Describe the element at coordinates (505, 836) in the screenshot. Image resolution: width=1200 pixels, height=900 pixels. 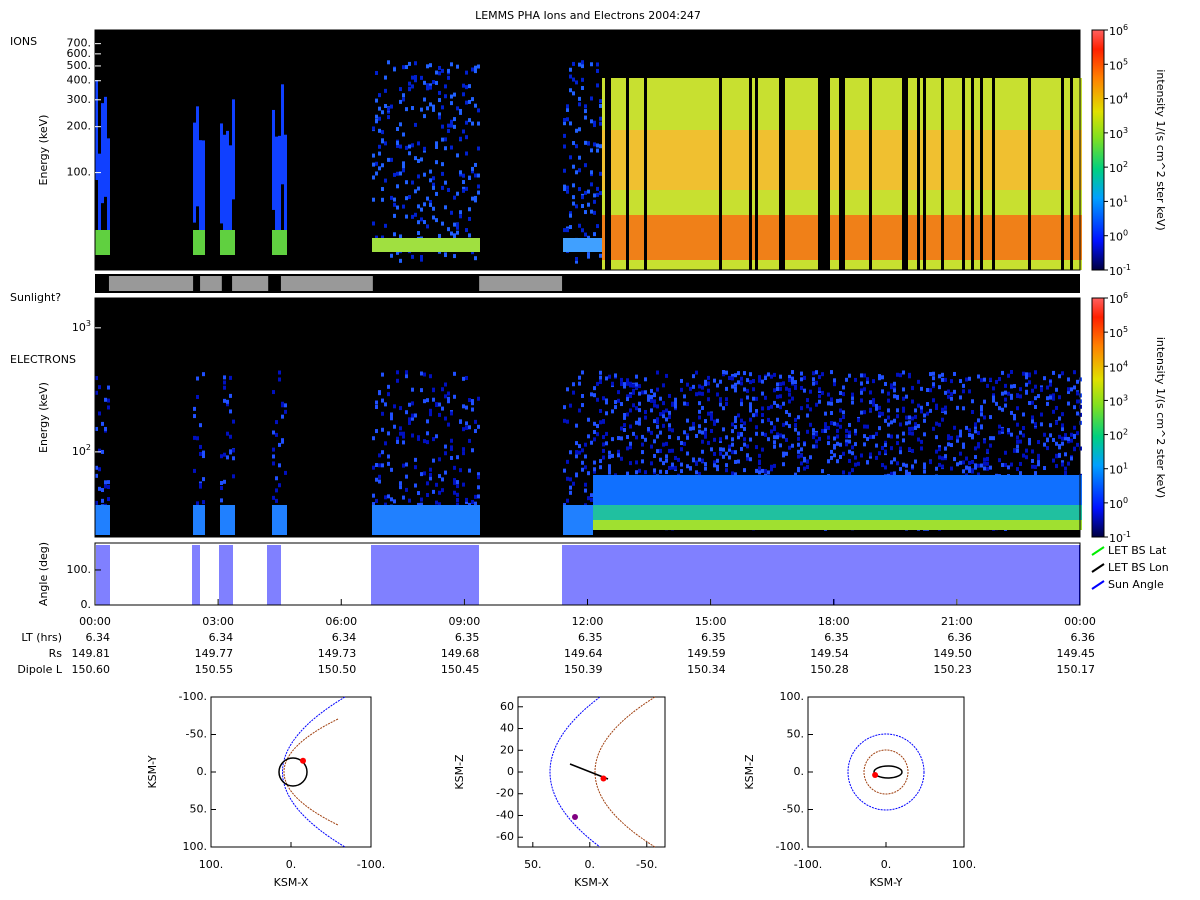
I see `y-tick-label: -60` at that location.